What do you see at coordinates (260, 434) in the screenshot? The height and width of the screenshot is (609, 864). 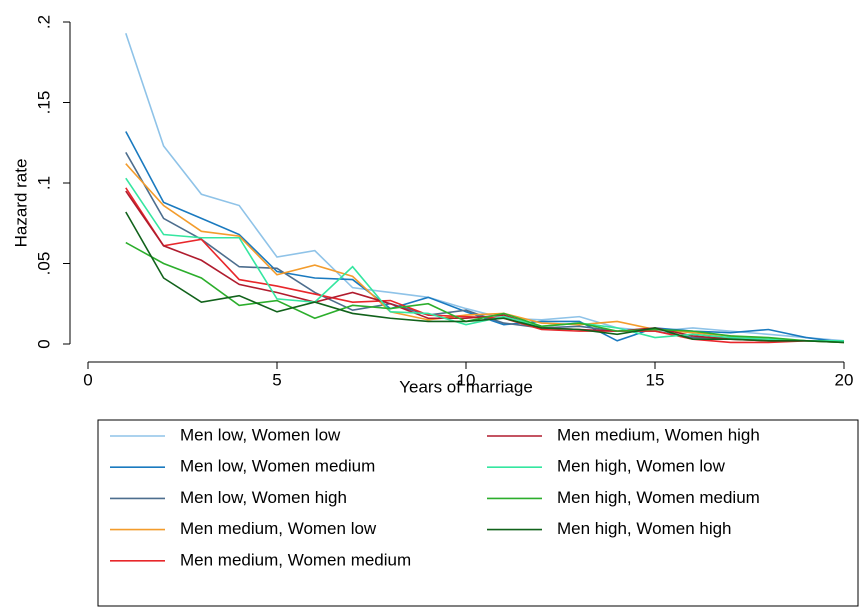 I see `legend-label: Men low, Women low` at bounding box center [260, 434].